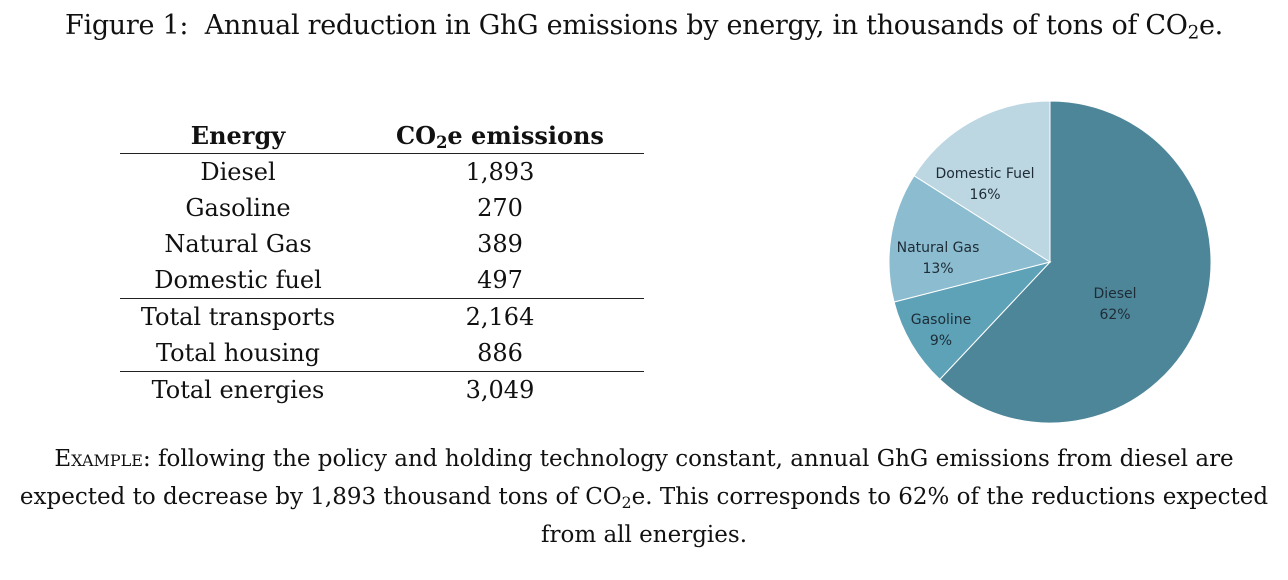  Describe the element at coordinates (500, 244) in the screenshot. I see `row-value: 389` at that location.